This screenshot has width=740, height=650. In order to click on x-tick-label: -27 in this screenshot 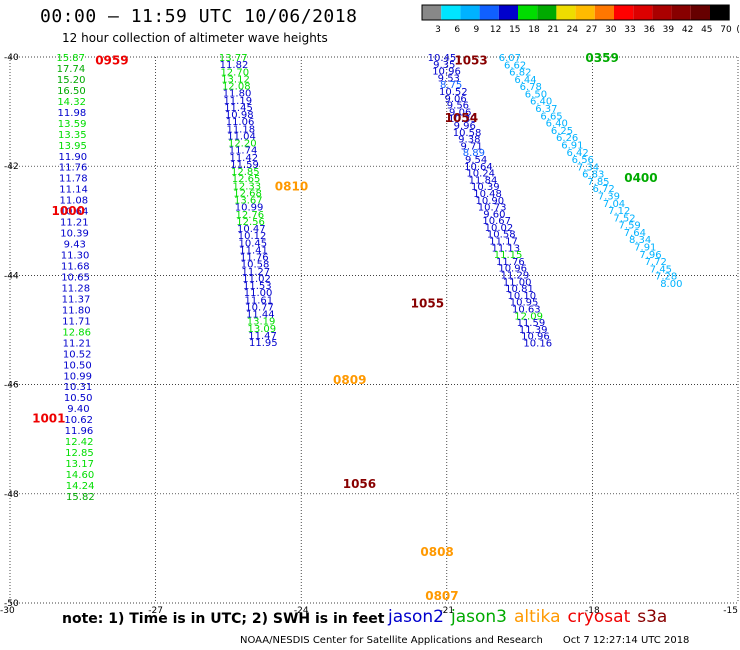, I will do `click(155, 611)`.